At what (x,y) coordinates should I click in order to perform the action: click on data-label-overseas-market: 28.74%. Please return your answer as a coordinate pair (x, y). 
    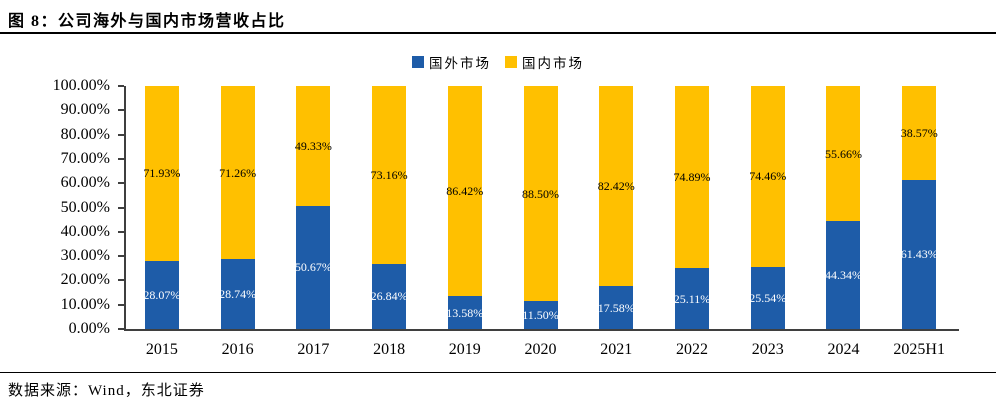
    Looking at the image, I should click on (238, 294).